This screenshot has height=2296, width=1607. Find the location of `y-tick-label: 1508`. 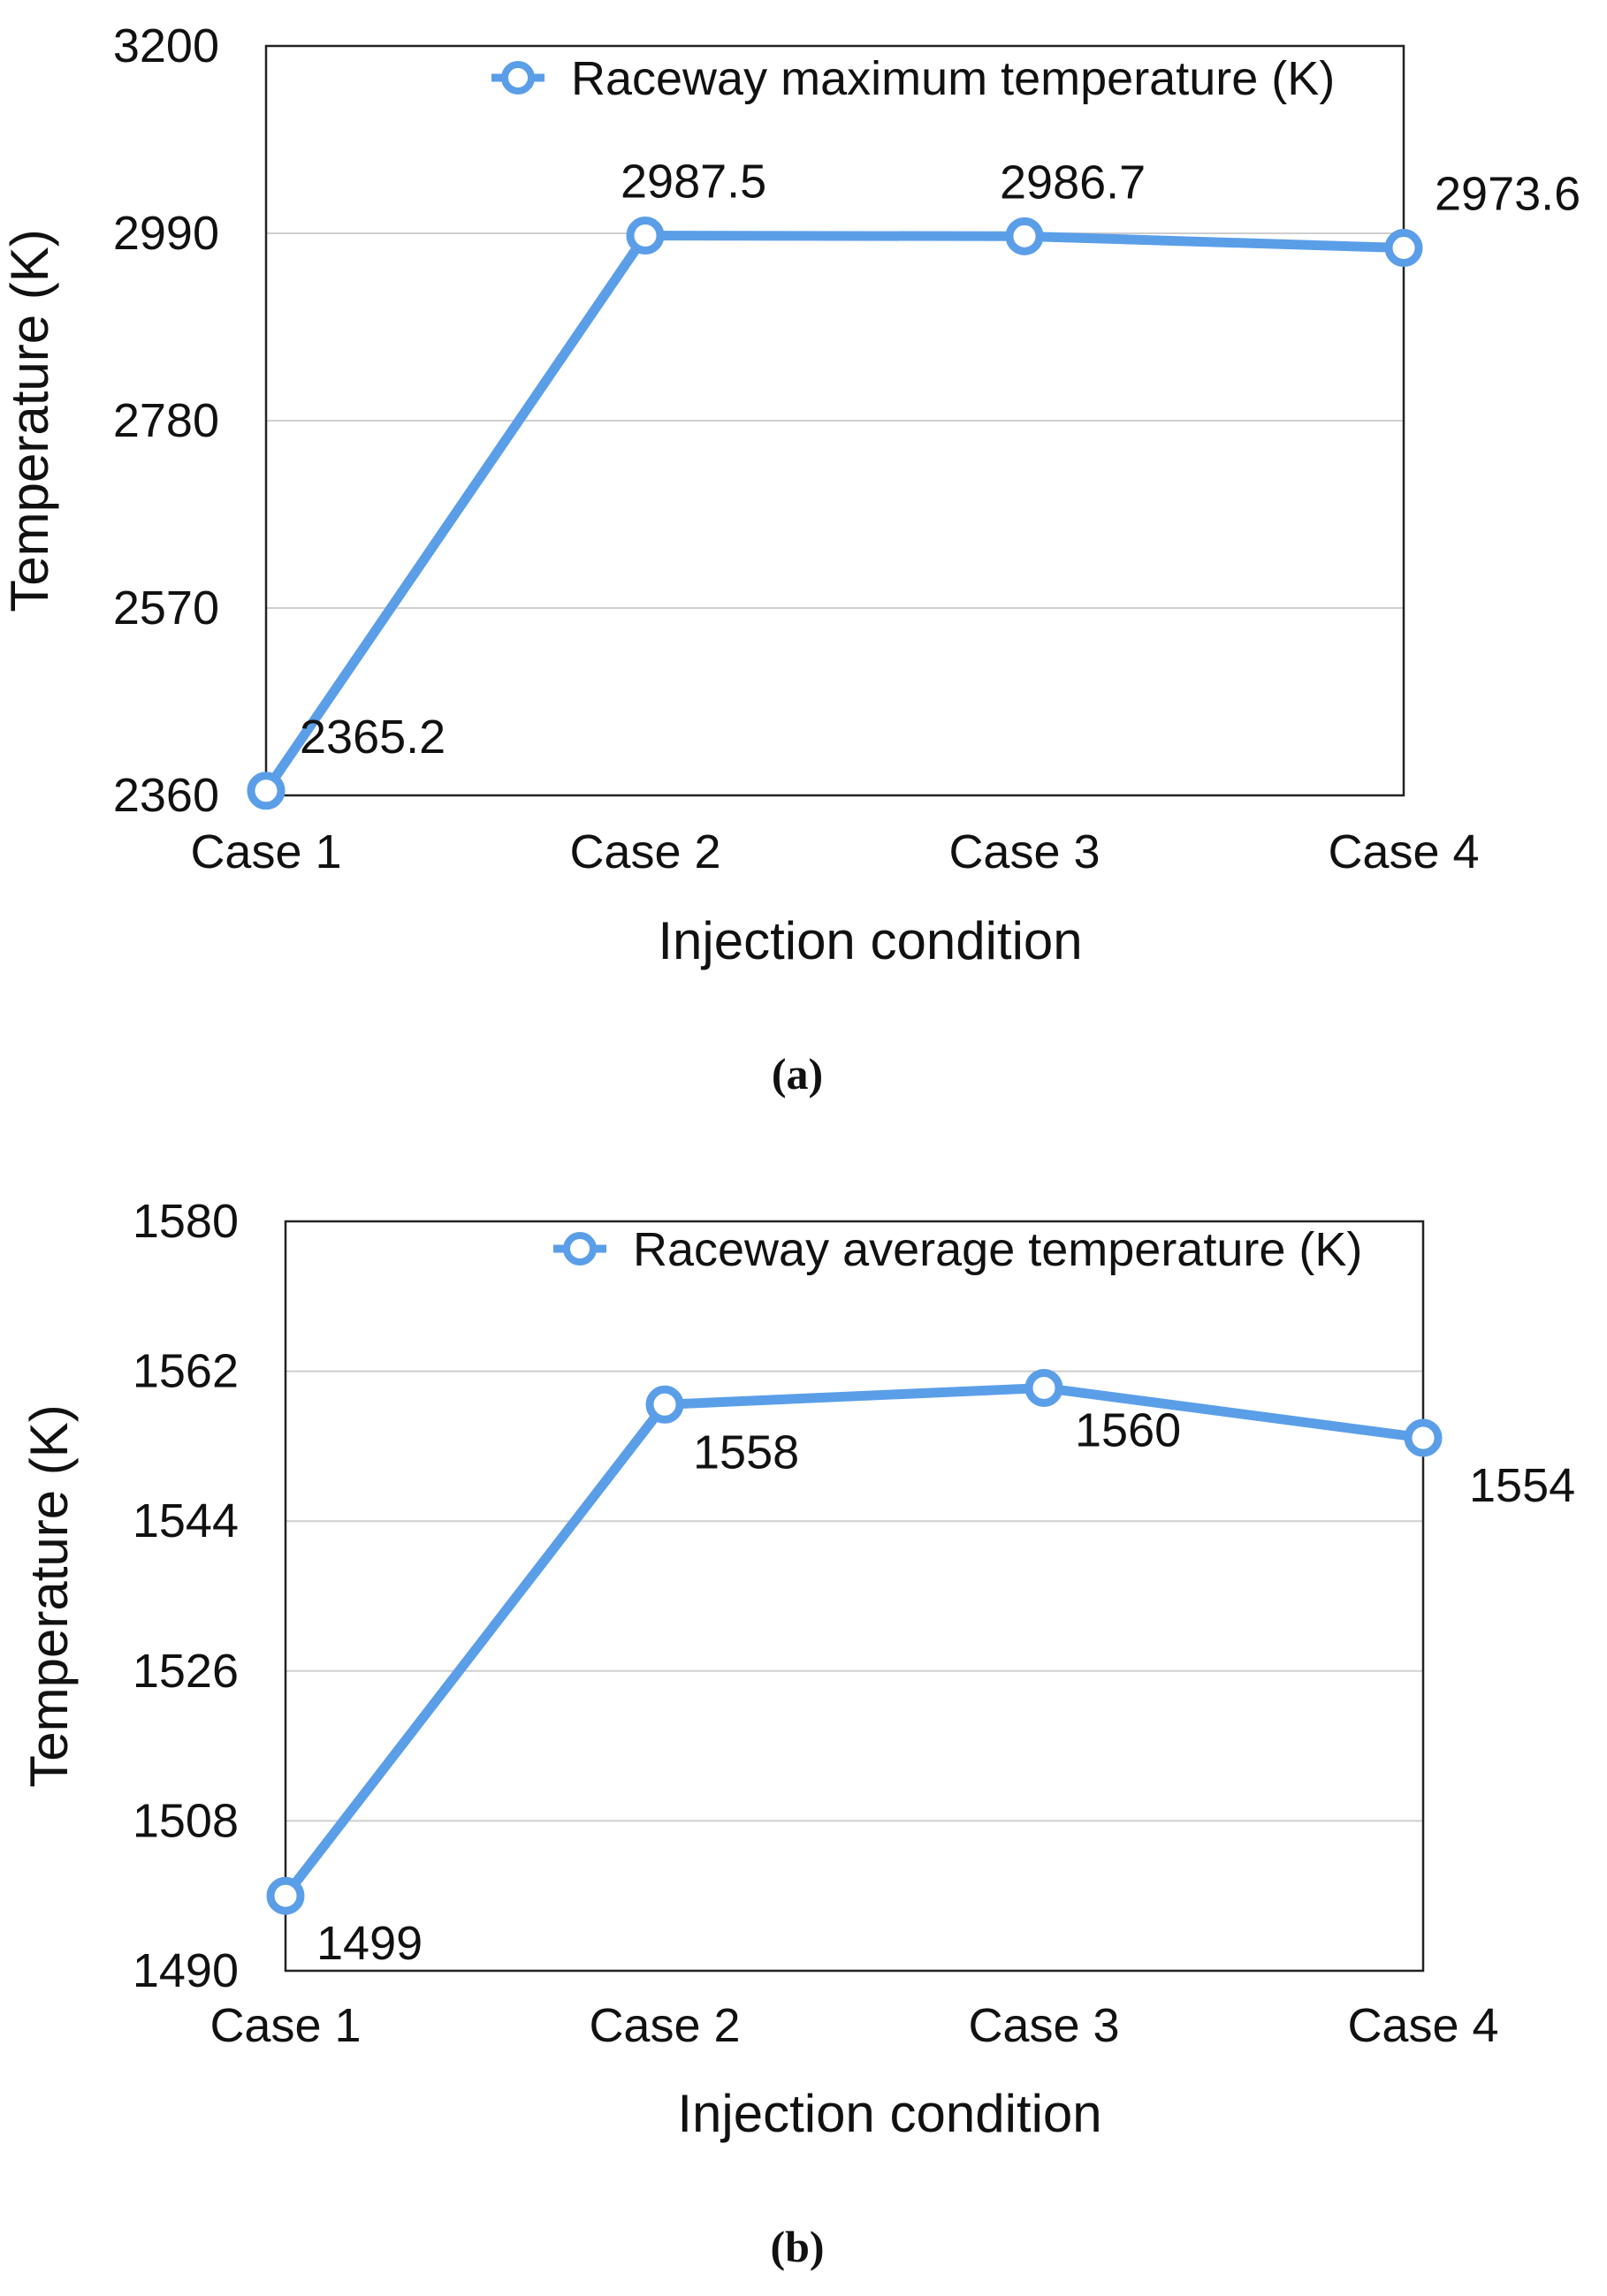

y-tick-label: 1508 is located at coordinates (186, 1821).